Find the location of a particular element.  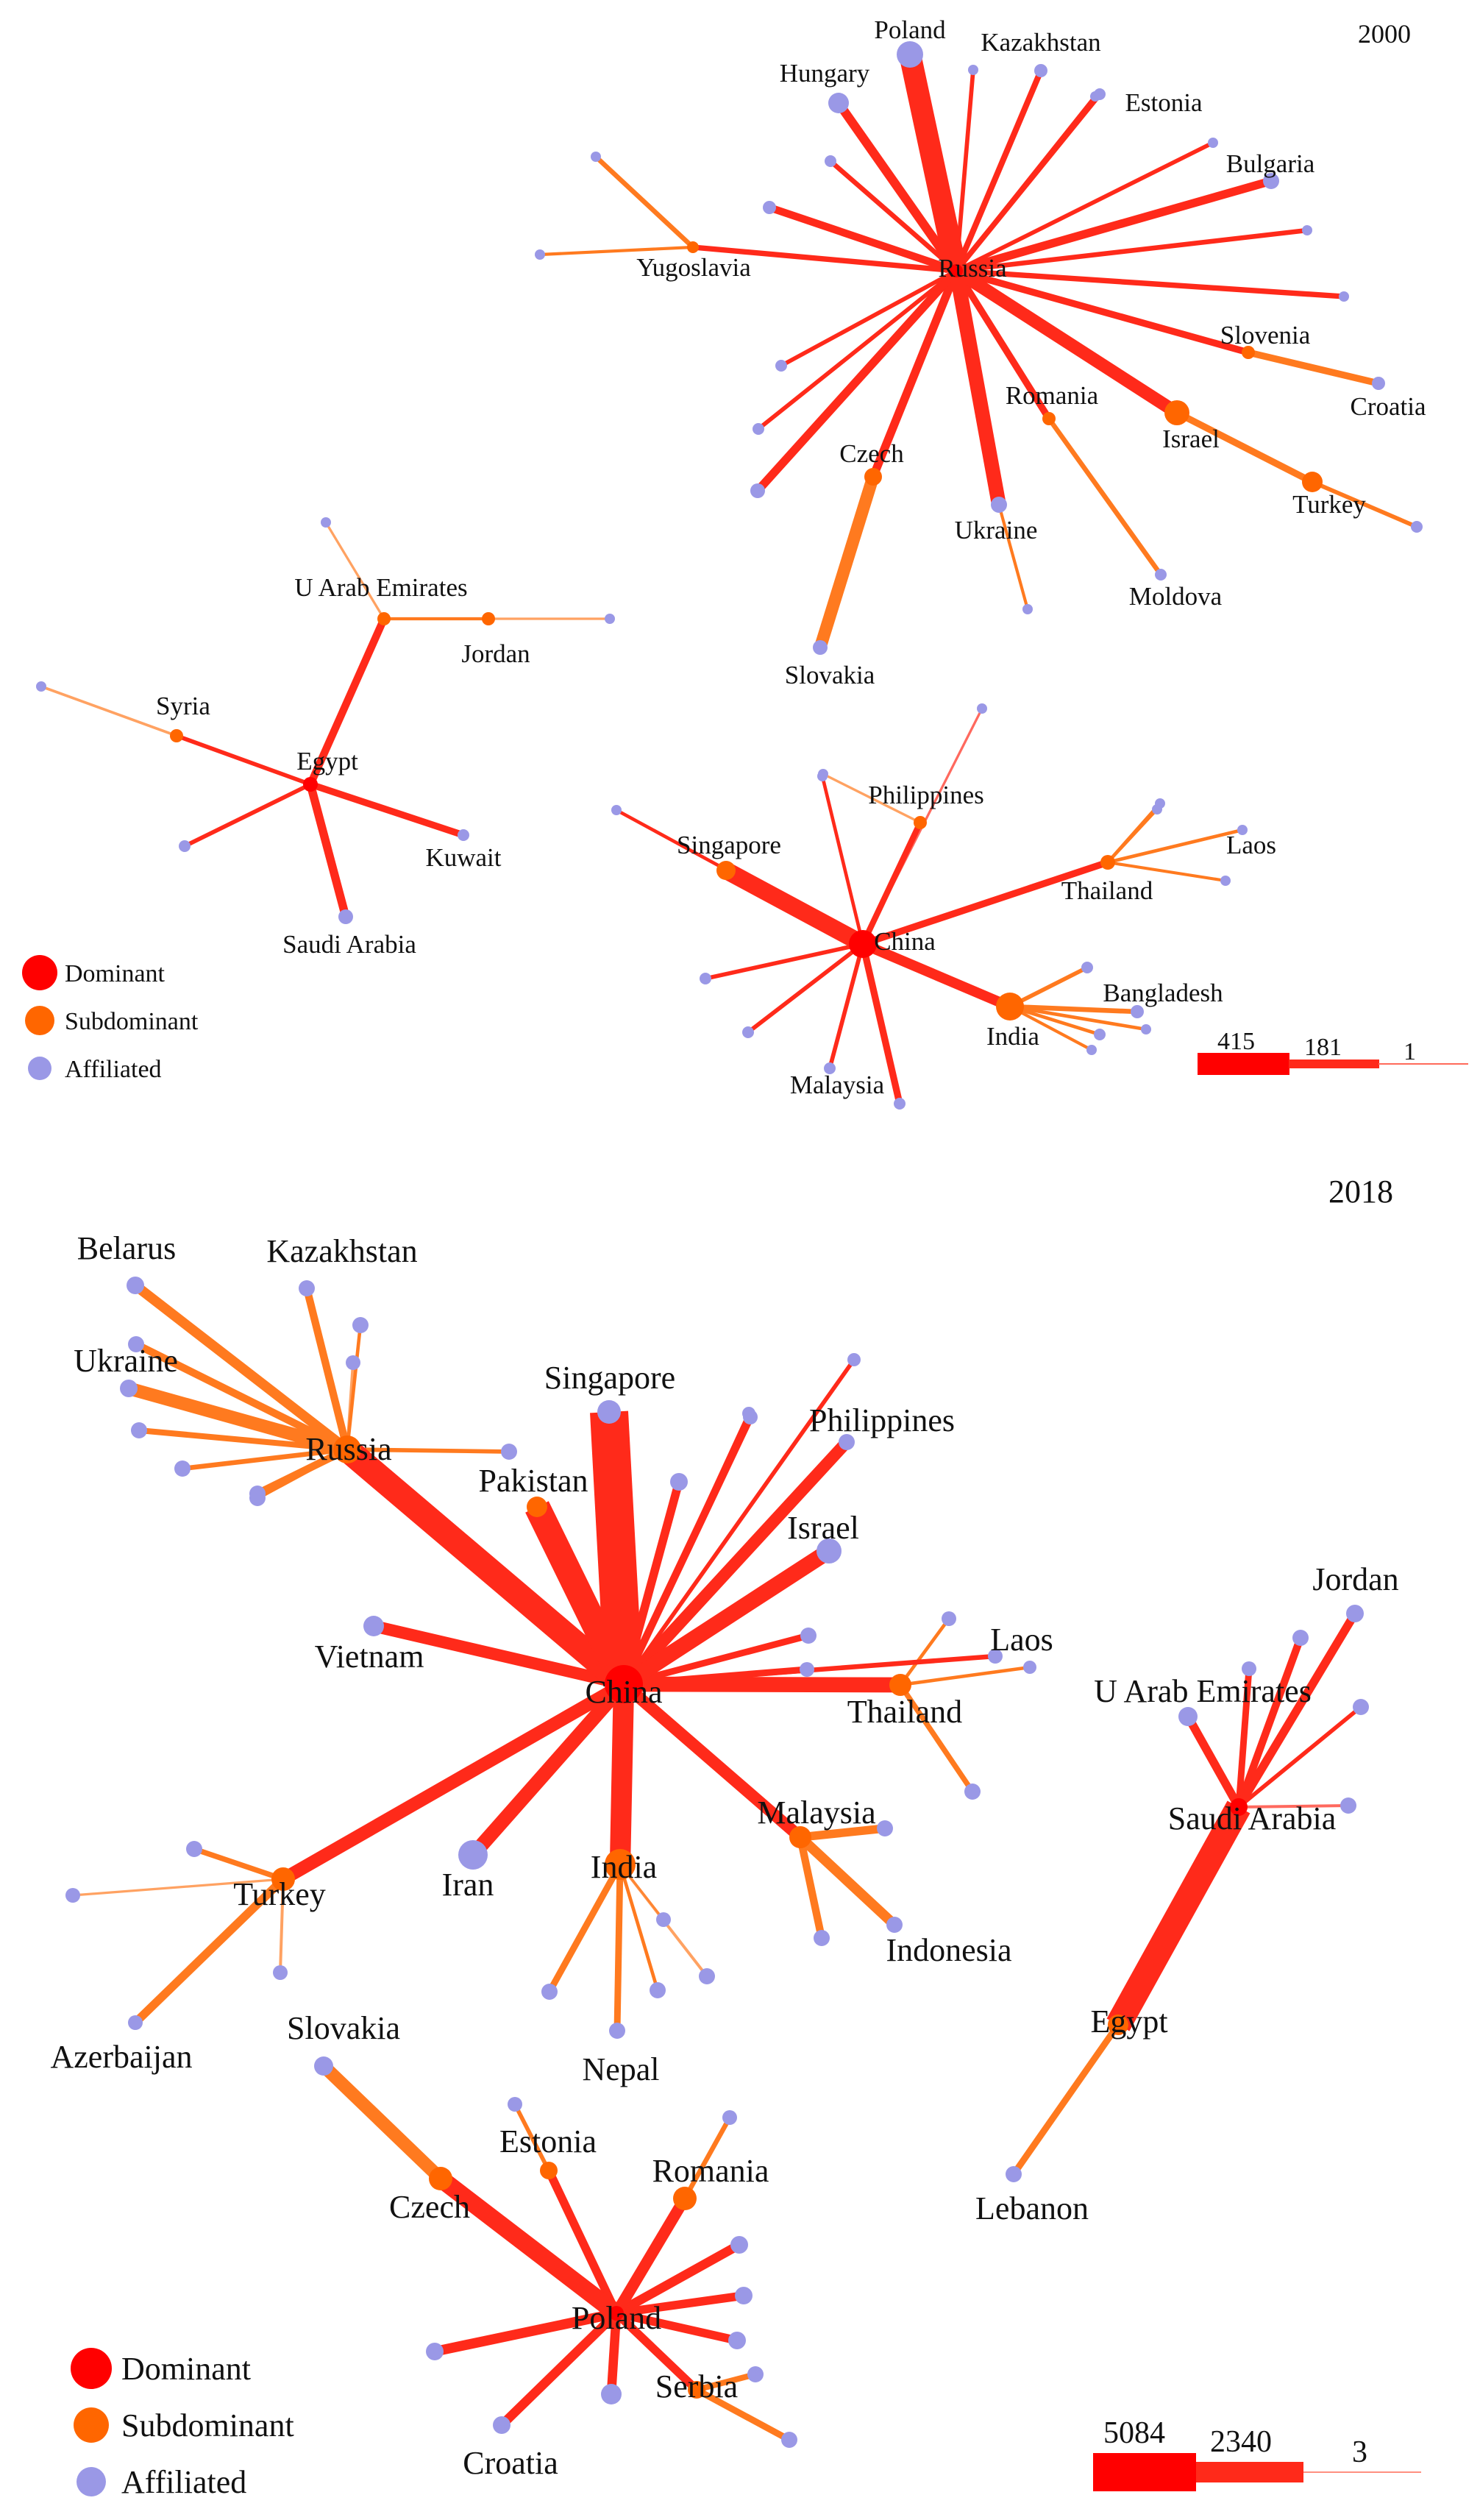

node-czech-2000 is located at coordinates (873, 477).